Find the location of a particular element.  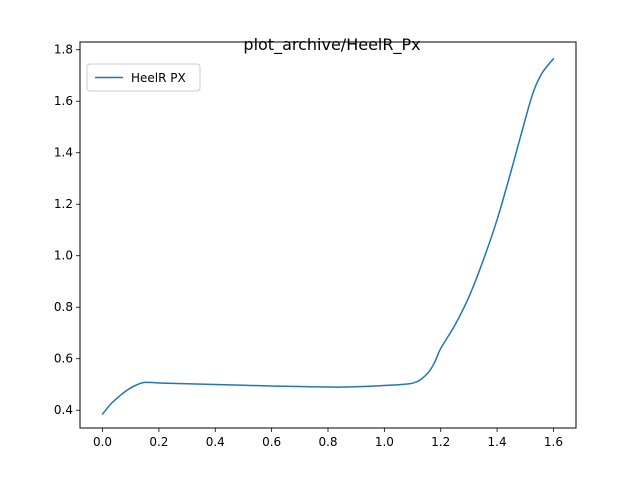

y-axis: 0.4 0.6 0.8 1.0 1.2 1.4 1.6 1.8 is located at coordinates (67, 230).